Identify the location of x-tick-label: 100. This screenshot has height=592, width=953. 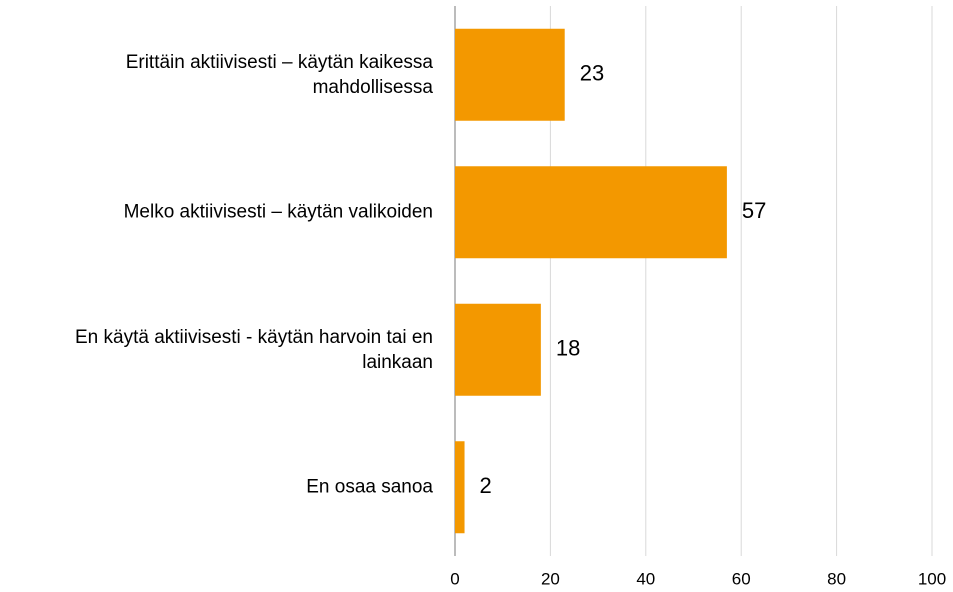
(932, 578).